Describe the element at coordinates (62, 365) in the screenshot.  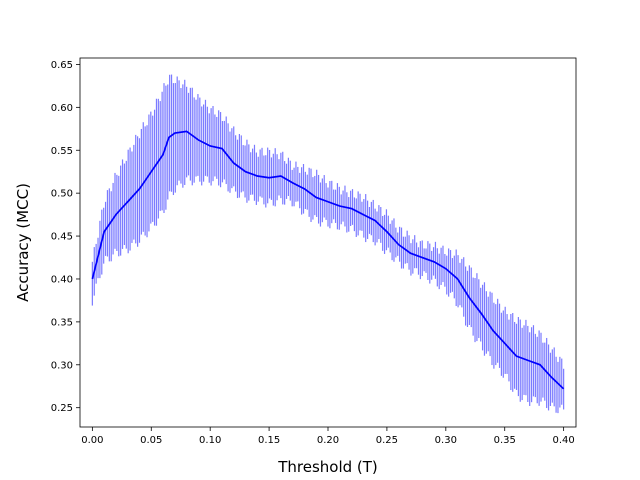
I see `y-tick-label: 0.30` at that location.